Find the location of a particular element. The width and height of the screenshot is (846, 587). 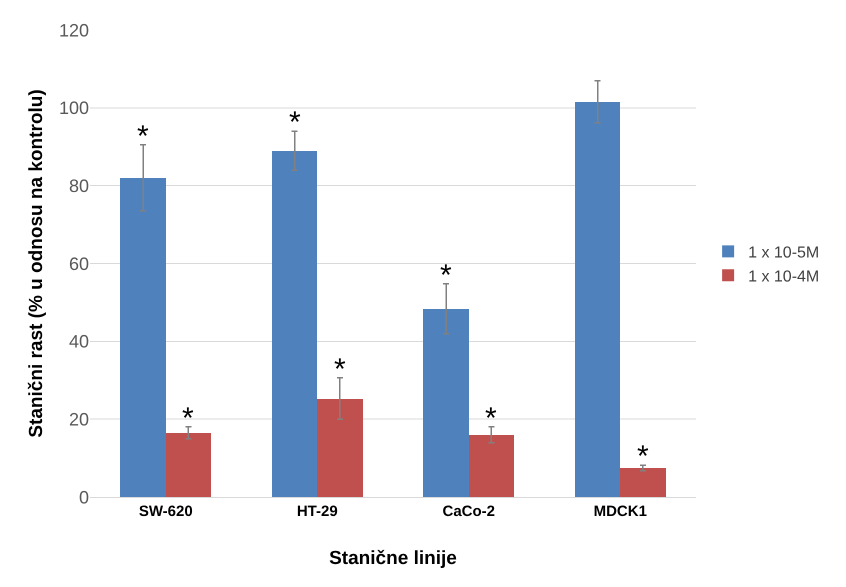

x-tick-label: HT-29 is located at coordinates (317, 511).